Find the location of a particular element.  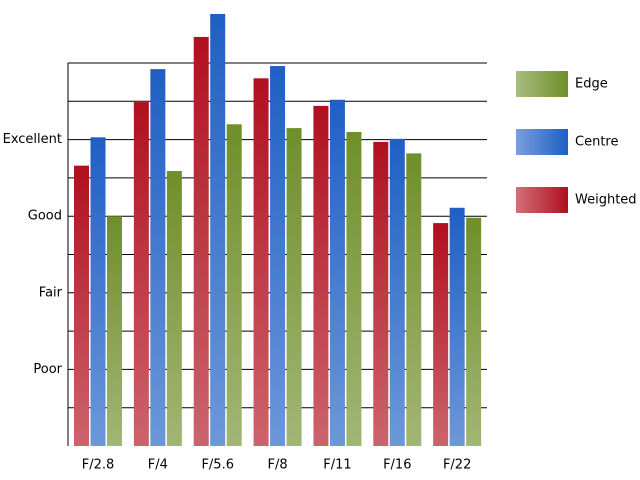

x-tick-label: F/4 is located at coordinates (158, 465).